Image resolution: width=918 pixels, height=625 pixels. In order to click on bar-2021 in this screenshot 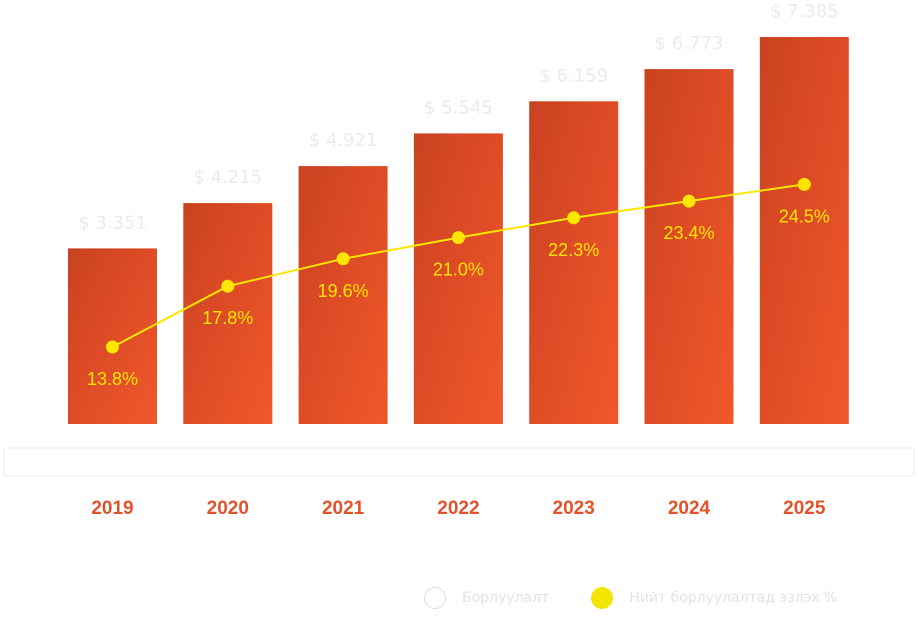, I will do `click(343, 295)`.